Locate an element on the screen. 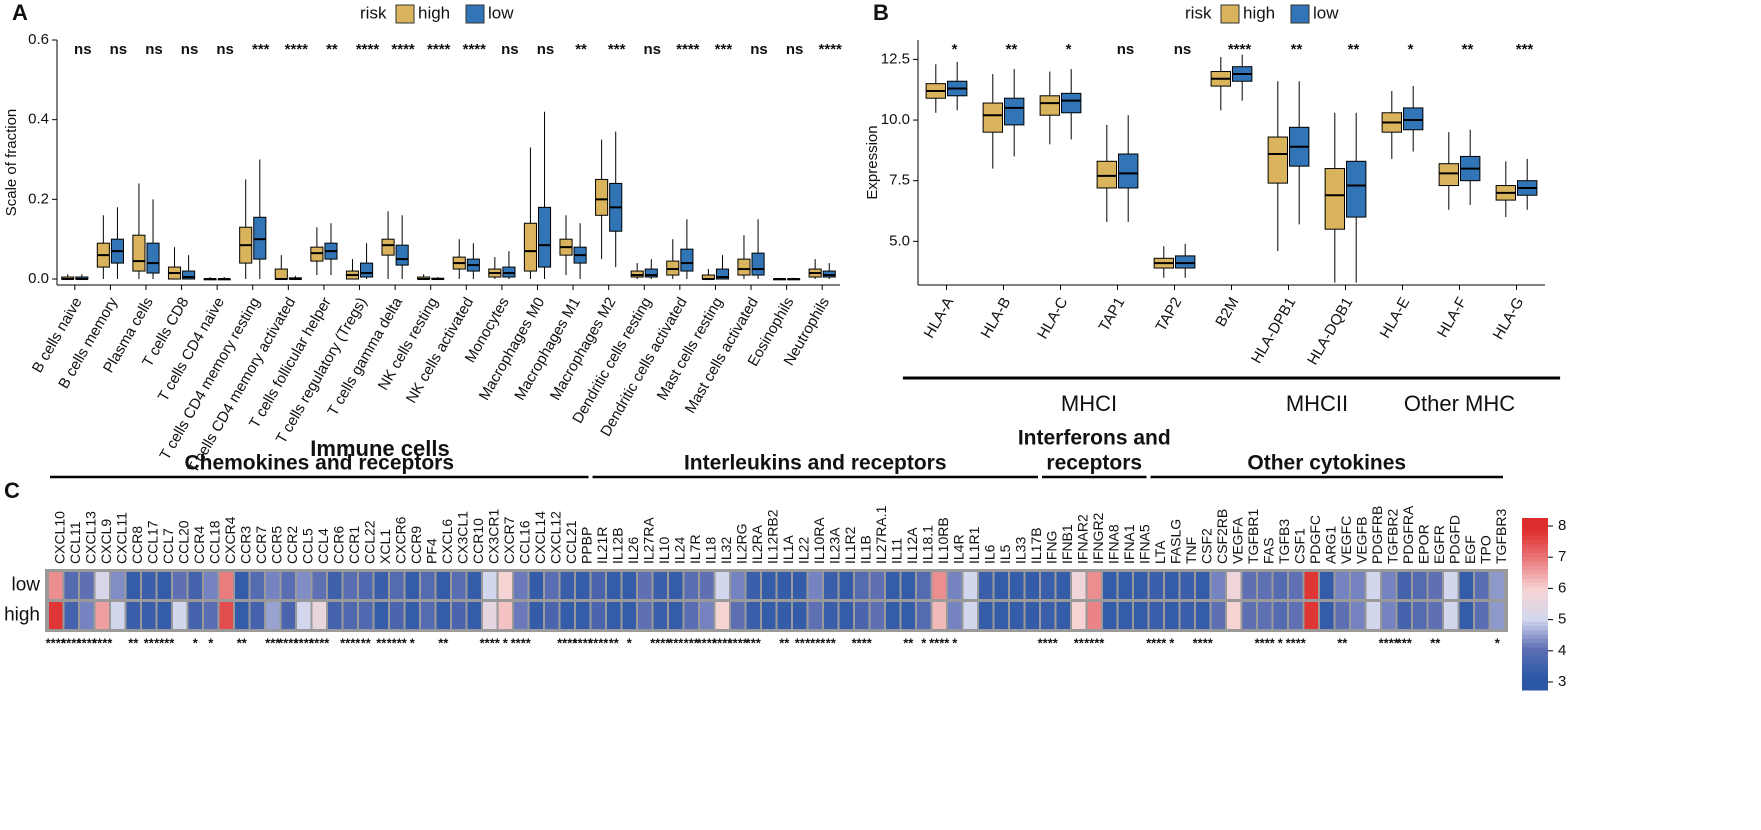  column-label: VEGFC is located at coordinates (1346, 540).